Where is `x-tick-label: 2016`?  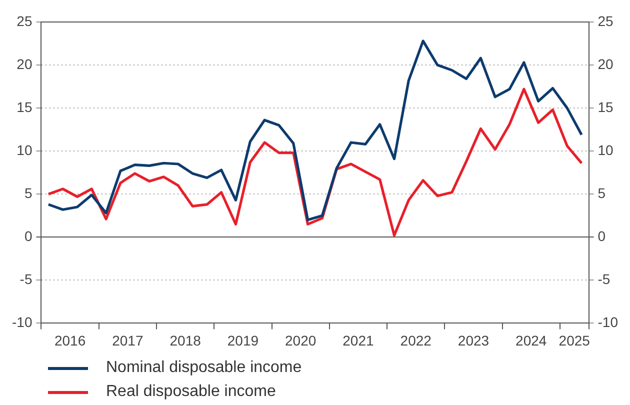
x-tick-label: 2016 is located at coordinates (70, 340).